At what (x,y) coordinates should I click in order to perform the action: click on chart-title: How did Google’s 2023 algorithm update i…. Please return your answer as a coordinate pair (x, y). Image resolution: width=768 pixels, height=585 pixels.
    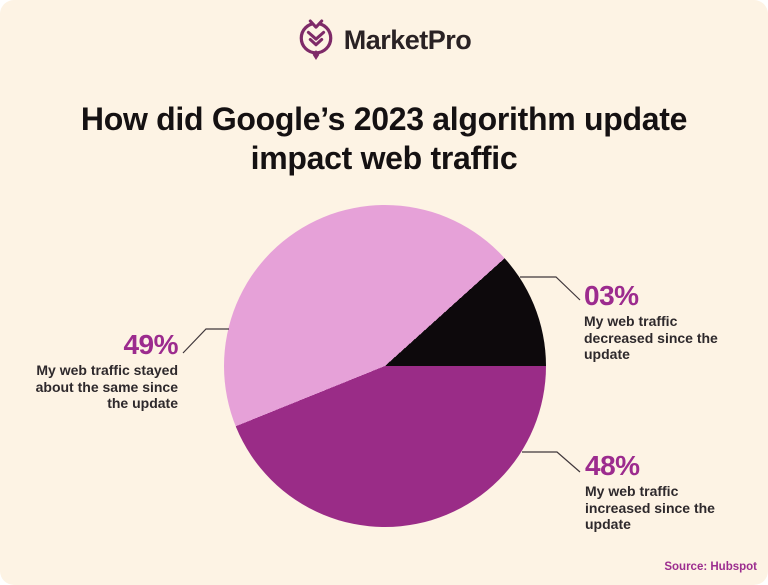
    Looking at the image, I should click on (384, 138).